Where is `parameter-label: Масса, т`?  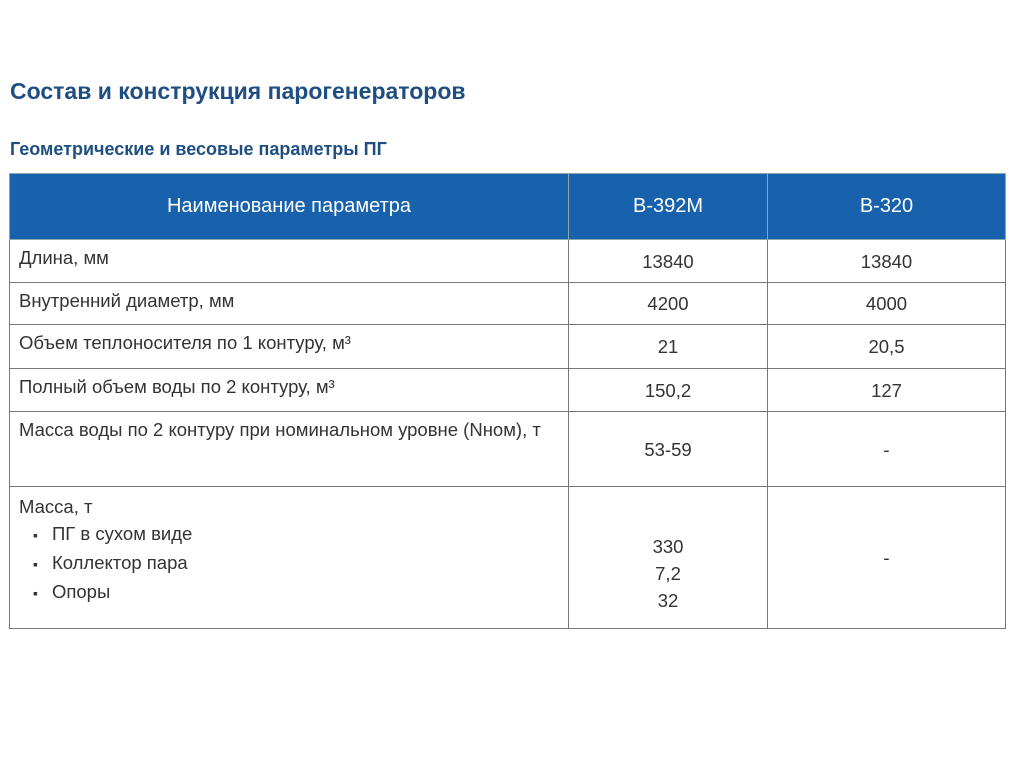 parameter-label: Масса, т is located at coordinates (56, 506).